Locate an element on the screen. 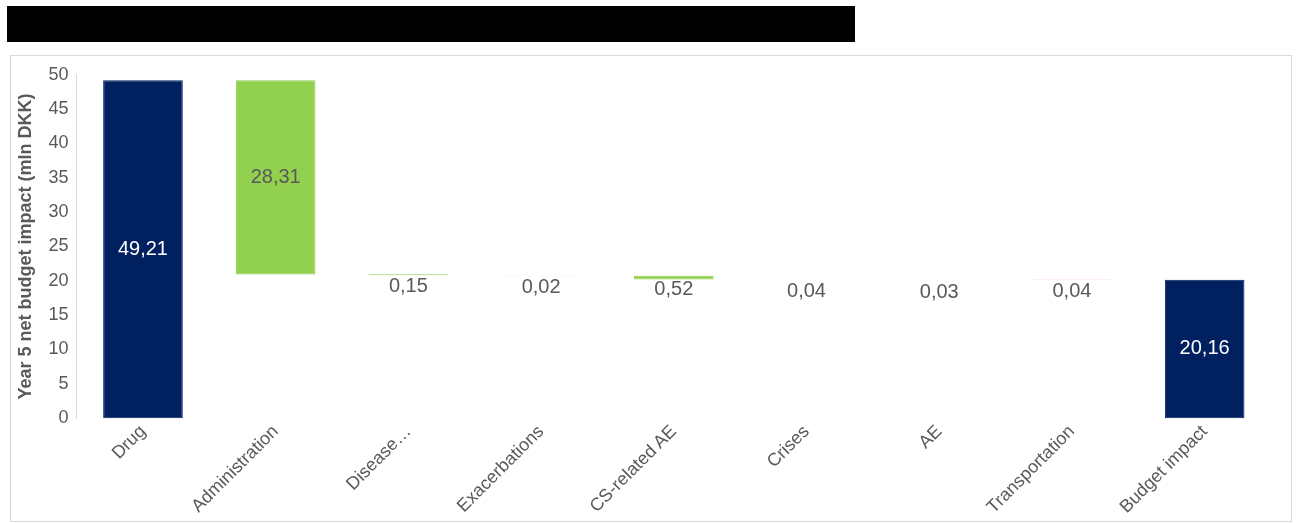 The width and height of the screenshot is (1300, 523). data-label: 49,21 is located at coordinates (143, 247).